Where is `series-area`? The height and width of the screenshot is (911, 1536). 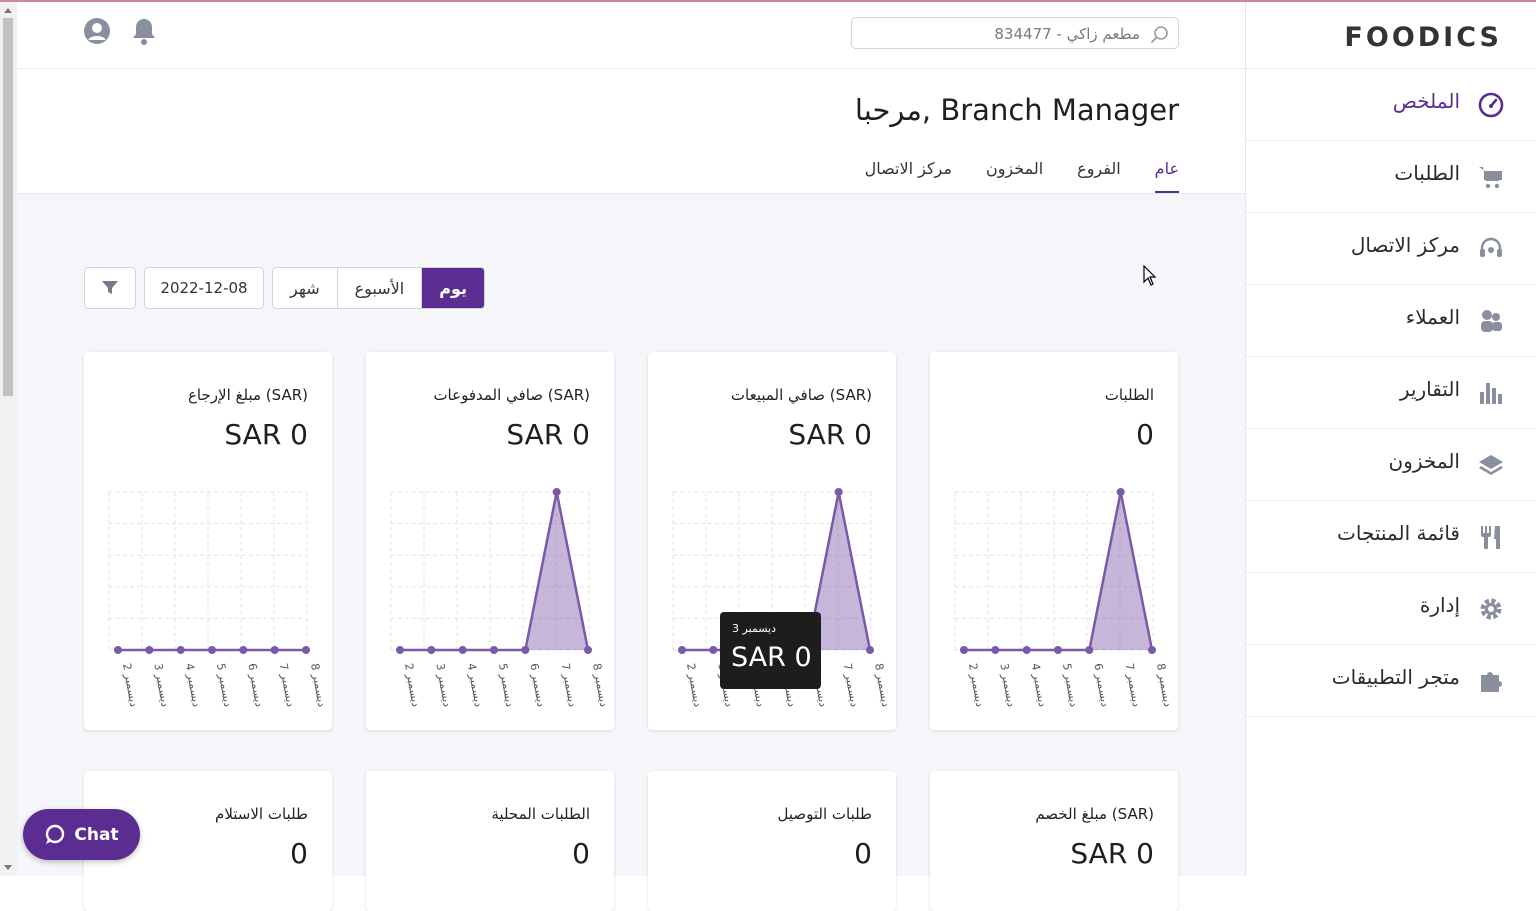
series-area is located at coordinates (776, 571).